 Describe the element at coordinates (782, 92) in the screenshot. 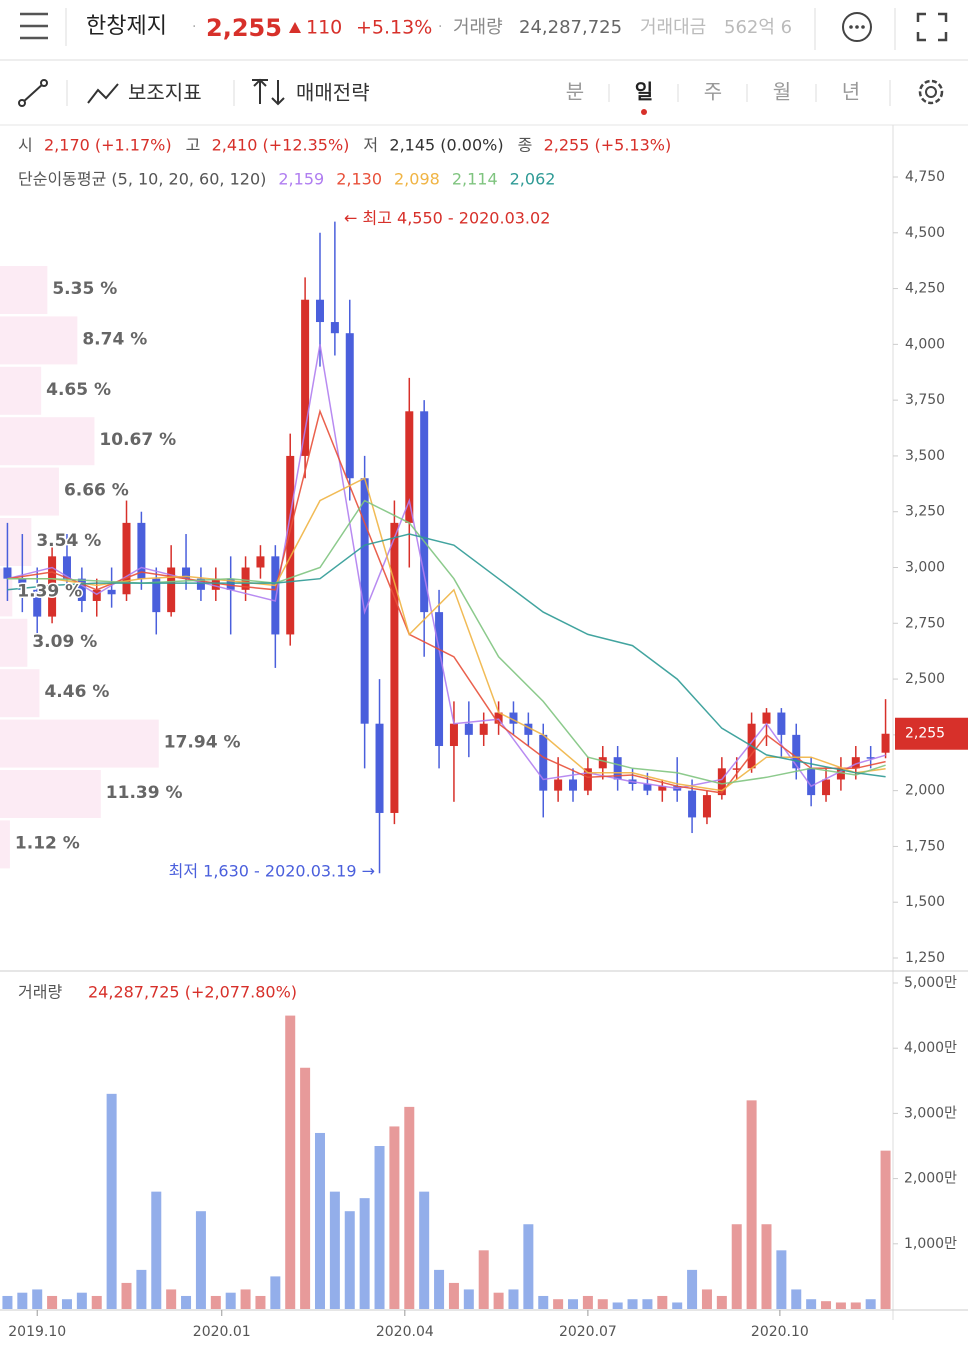

I see `period-tab: 월` at that location.